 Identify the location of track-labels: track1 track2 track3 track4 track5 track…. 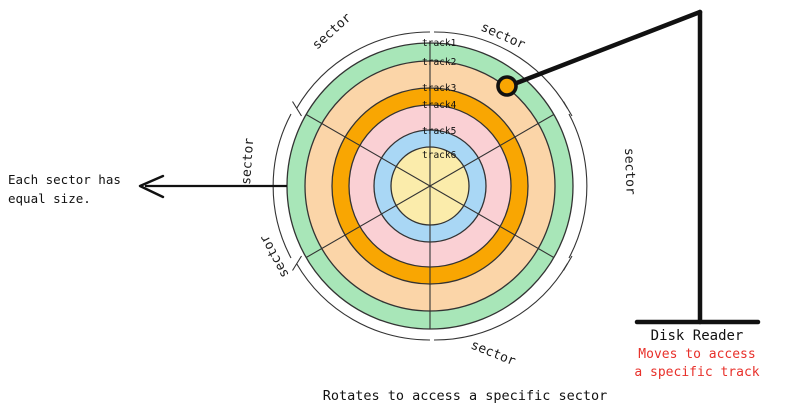
(439, 99).